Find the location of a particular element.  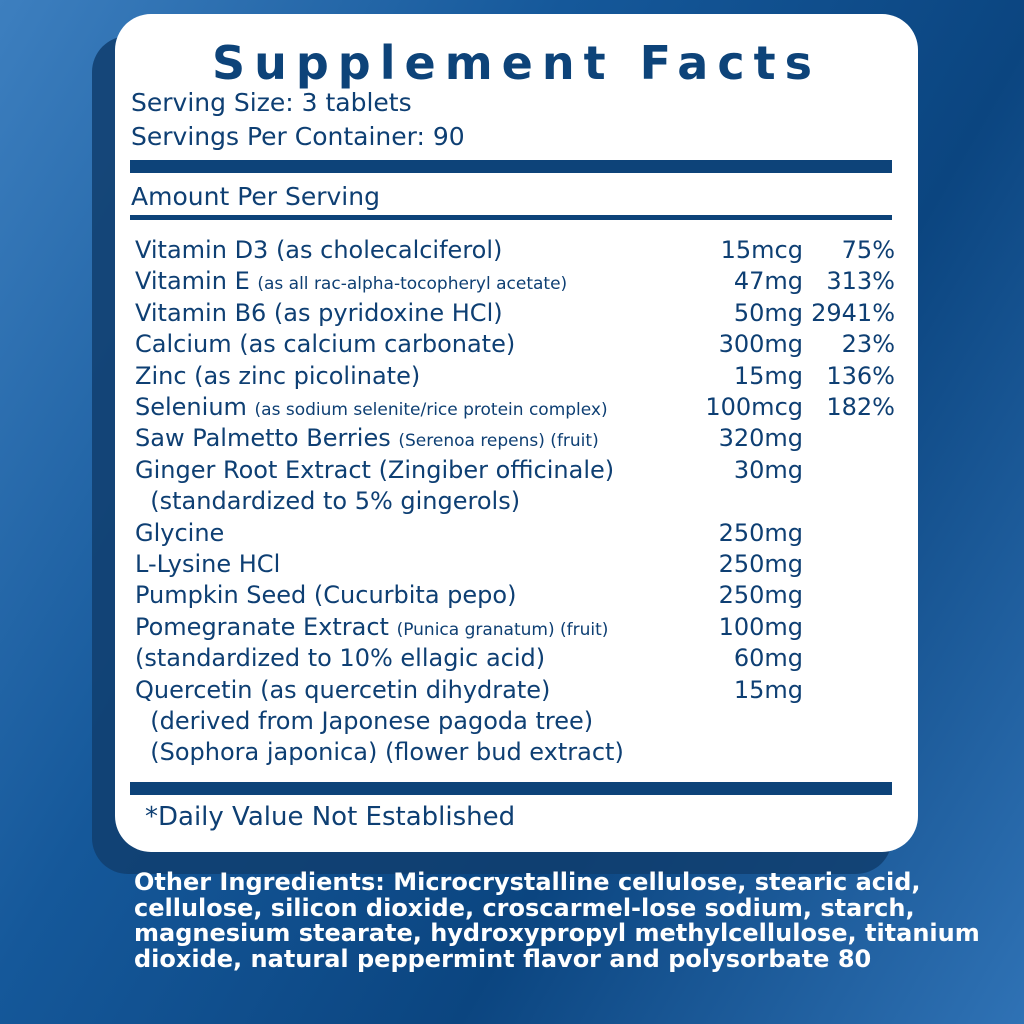

nutrient-name: Pumpkin Seed (Cucurbita pepo) is located at coordinates (326, 595).